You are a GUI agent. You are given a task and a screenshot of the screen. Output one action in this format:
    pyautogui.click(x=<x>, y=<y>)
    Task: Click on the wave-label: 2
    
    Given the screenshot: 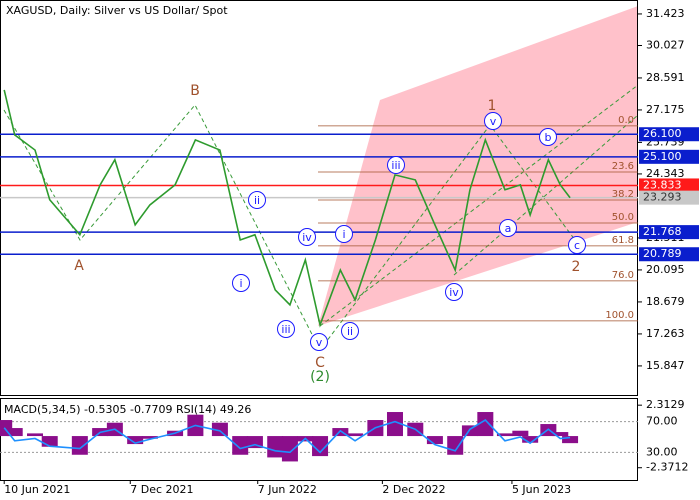 What is the action you would take?
    pyautogui.click(x=576, y=267)
    